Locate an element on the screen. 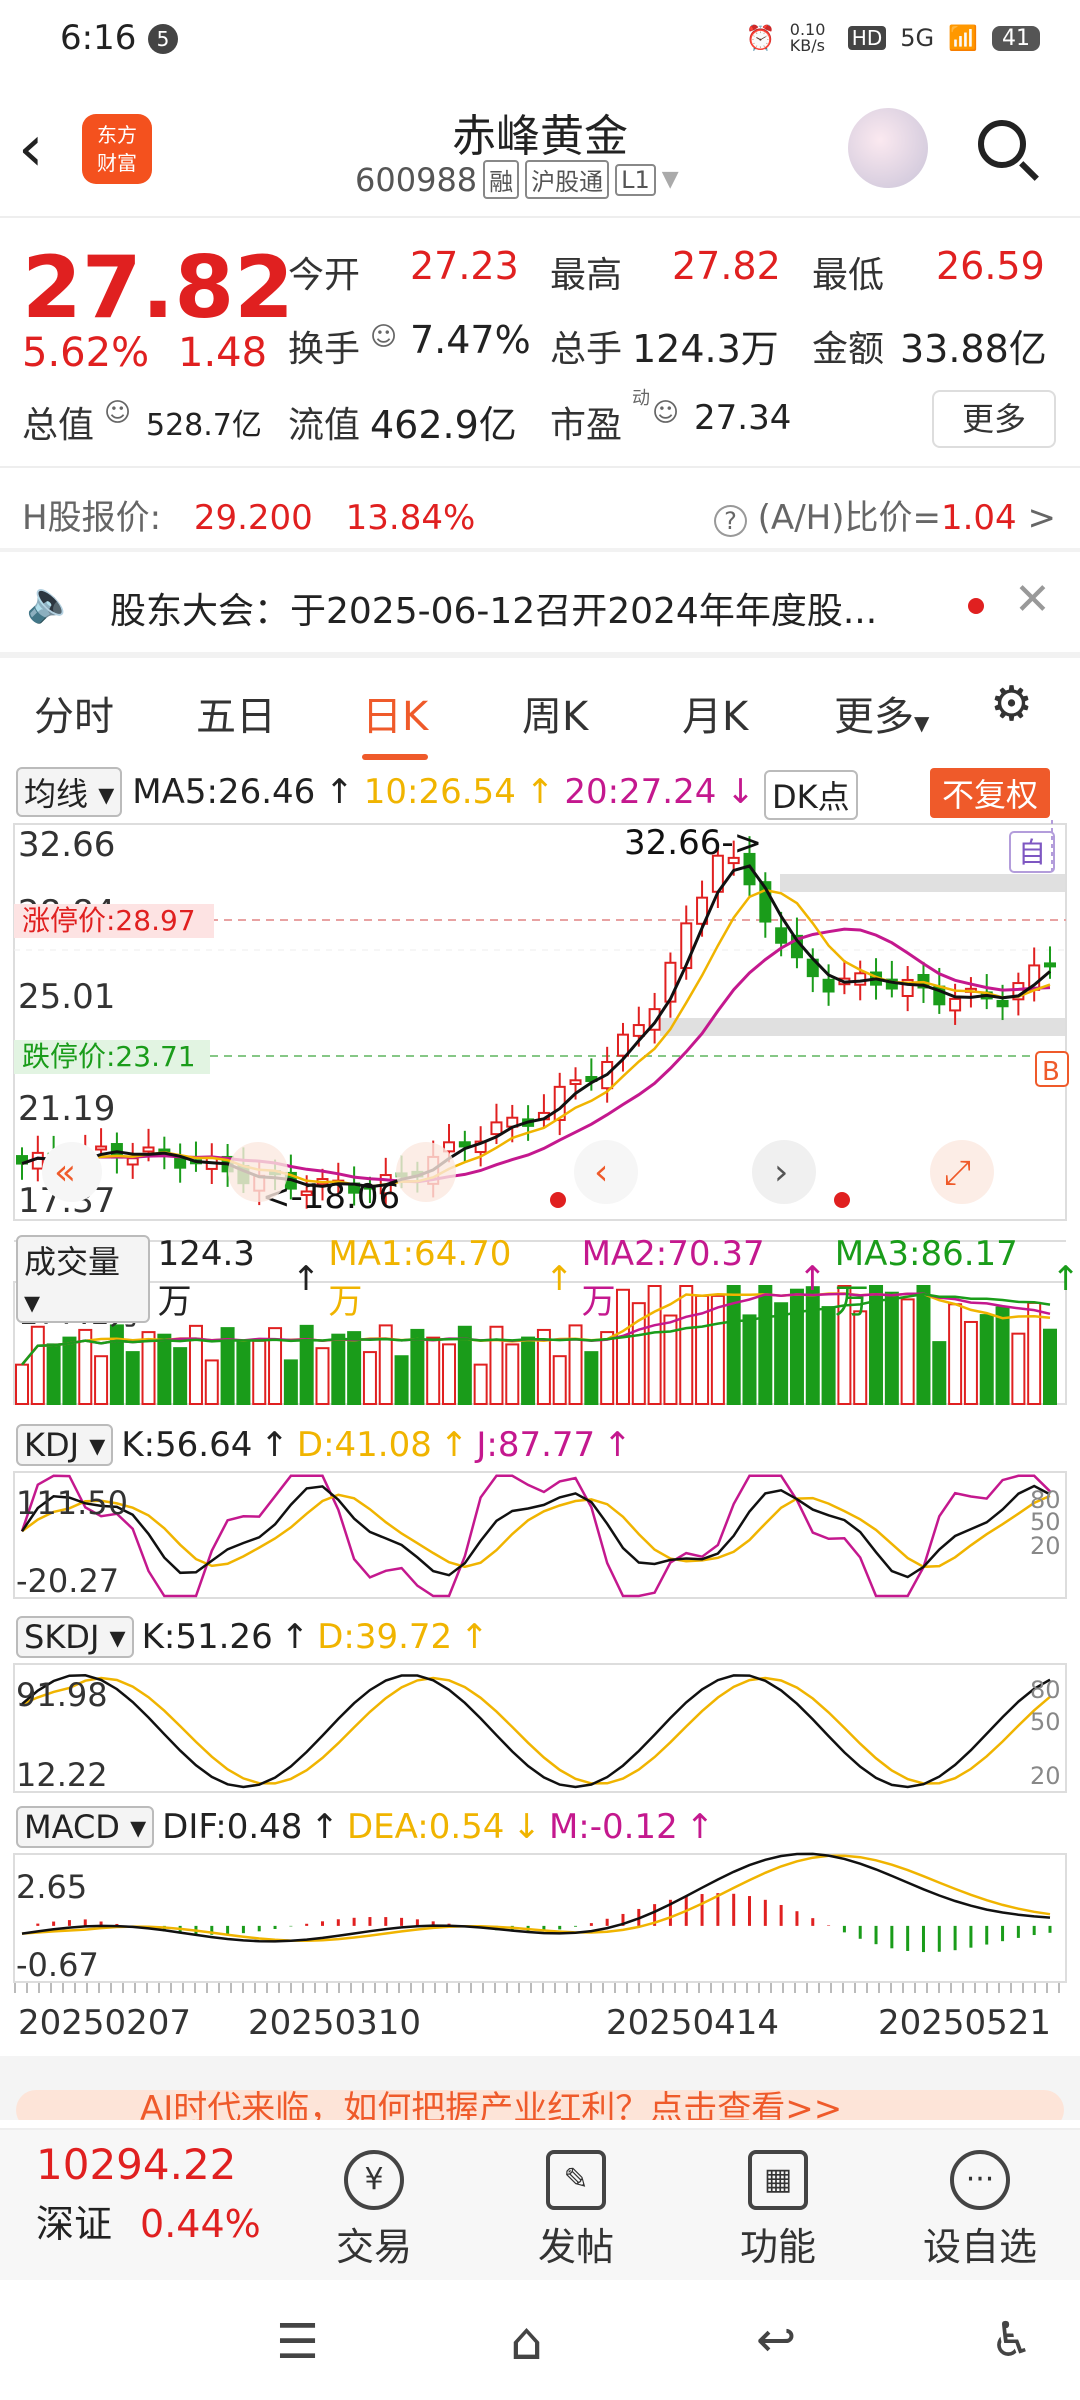  back-nav-icon: ↩ is located at coordinates (776, 2340).